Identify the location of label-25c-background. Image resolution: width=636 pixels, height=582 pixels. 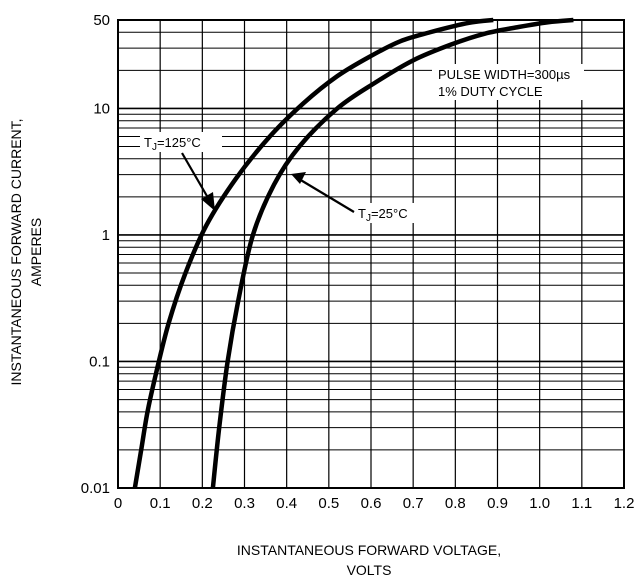
(394, 213).